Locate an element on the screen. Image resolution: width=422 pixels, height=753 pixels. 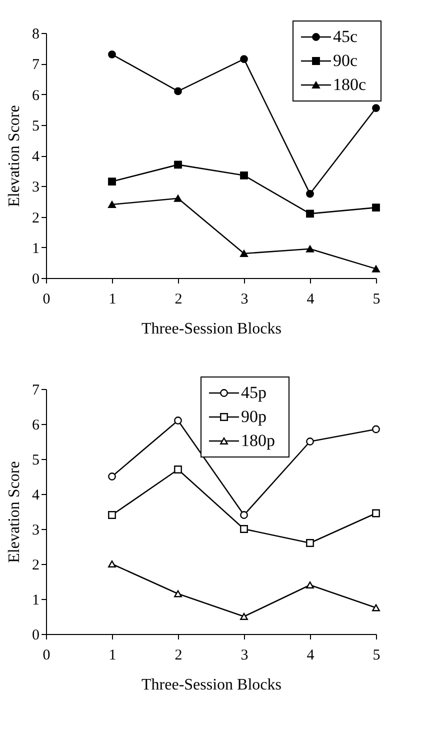
legend-label: 90c is located at coordinates (345, 60).